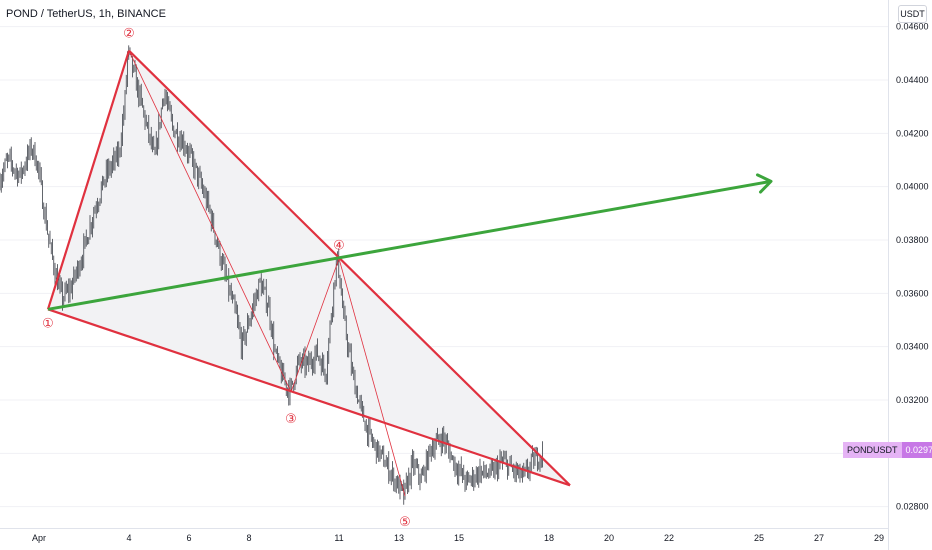 The height and width of the screenshot is (550, 932). I want to click on price-tick-label: 0.03200, so click(912, 400).